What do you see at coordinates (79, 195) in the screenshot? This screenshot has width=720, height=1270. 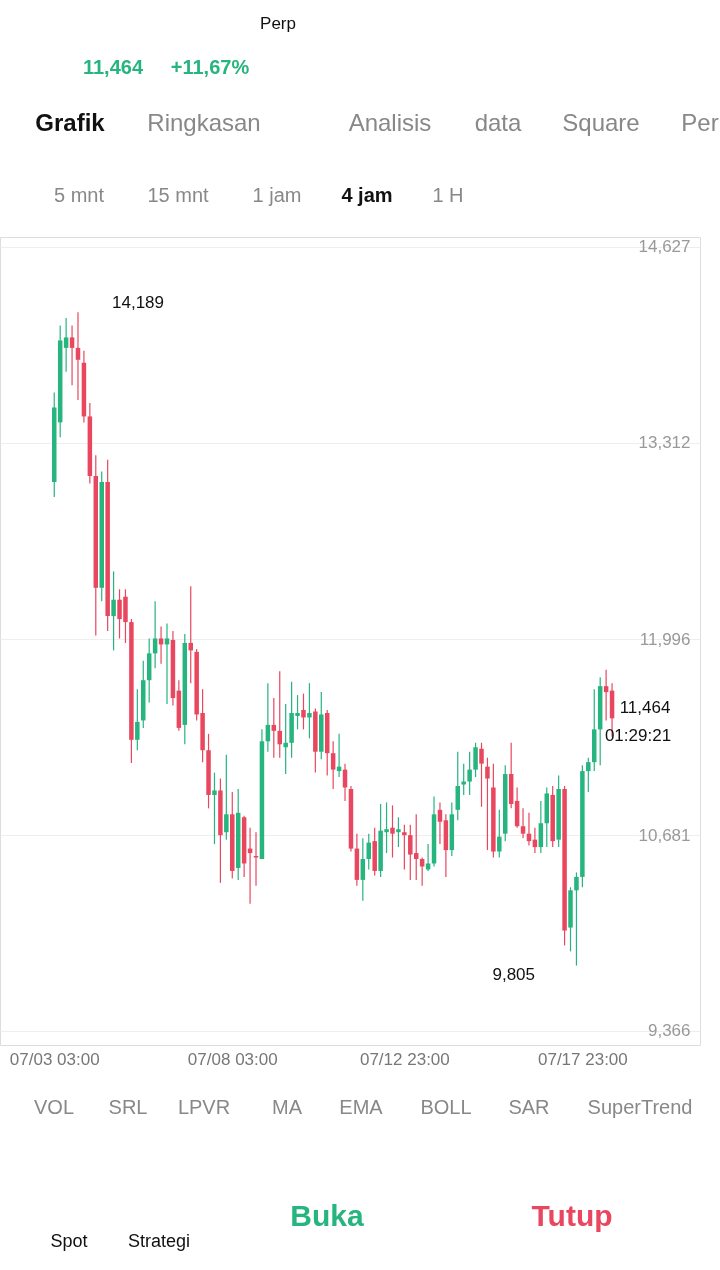 I see `text: 5 mnt` at bounding box center [79, 195].